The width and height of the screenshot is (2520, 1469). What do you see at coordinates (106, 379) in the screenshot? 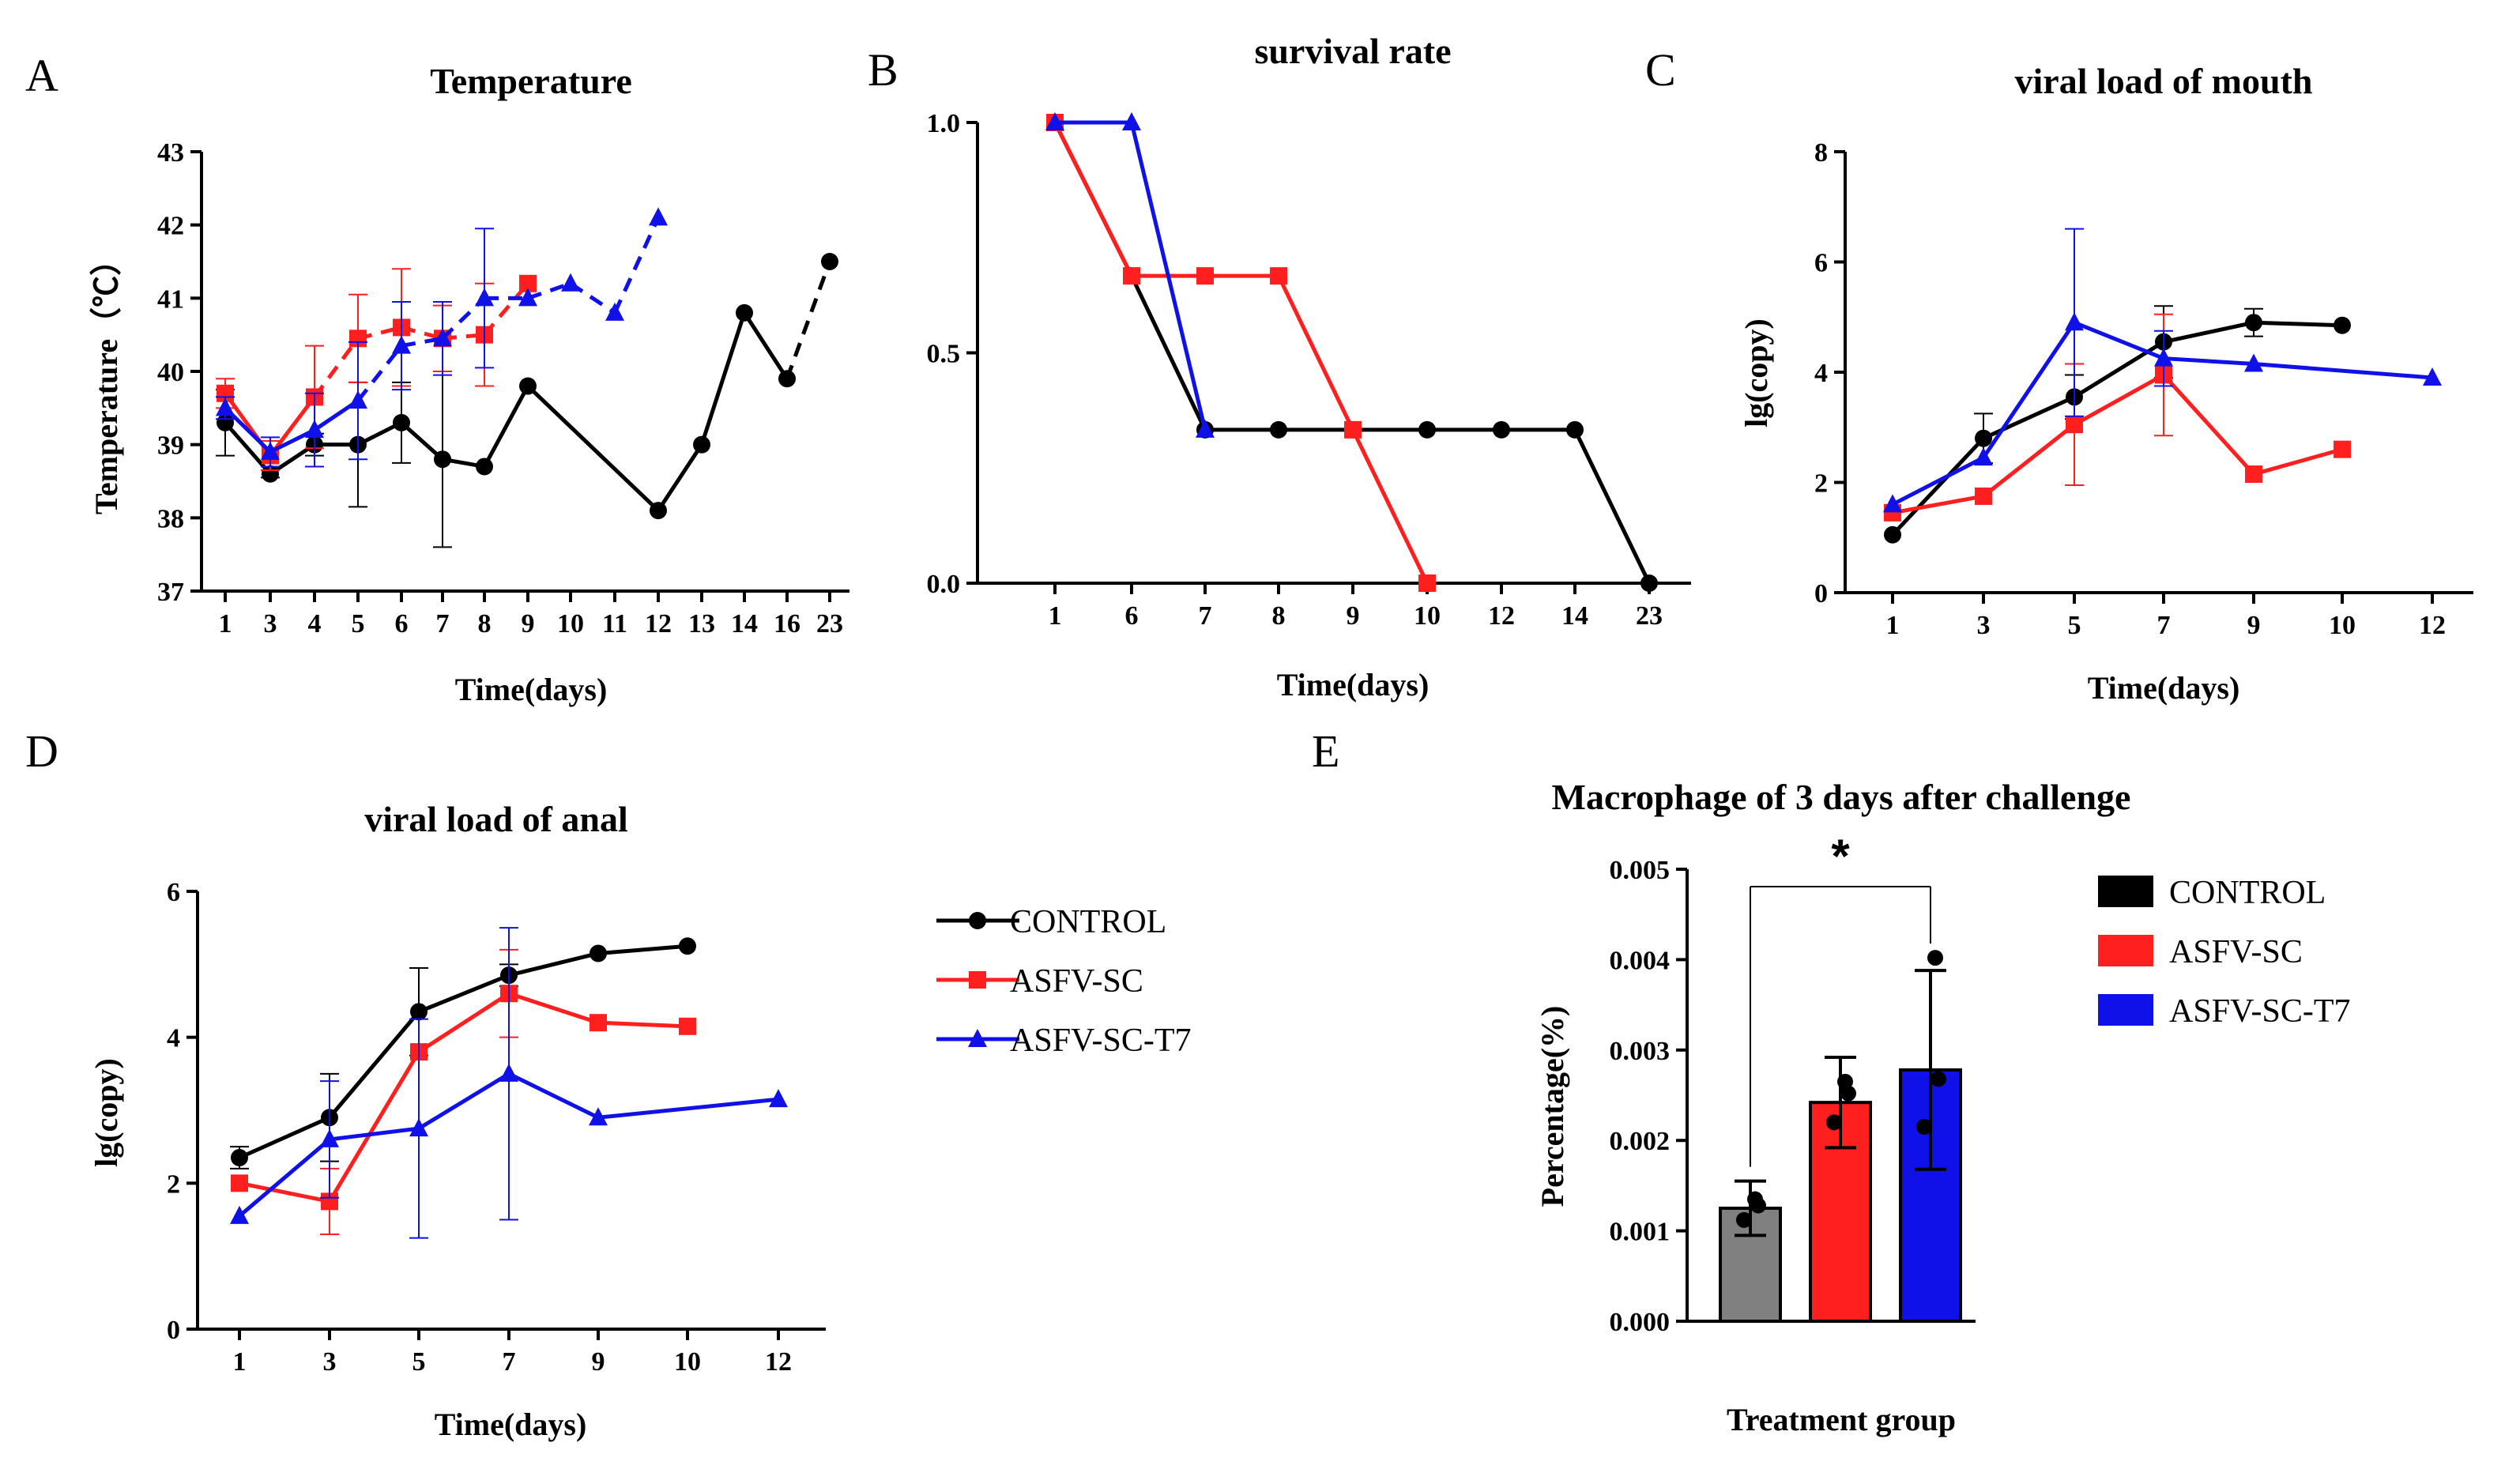
I see `panel-a-ylabel: Temperature（℃）` at bounding box center [106, 379].